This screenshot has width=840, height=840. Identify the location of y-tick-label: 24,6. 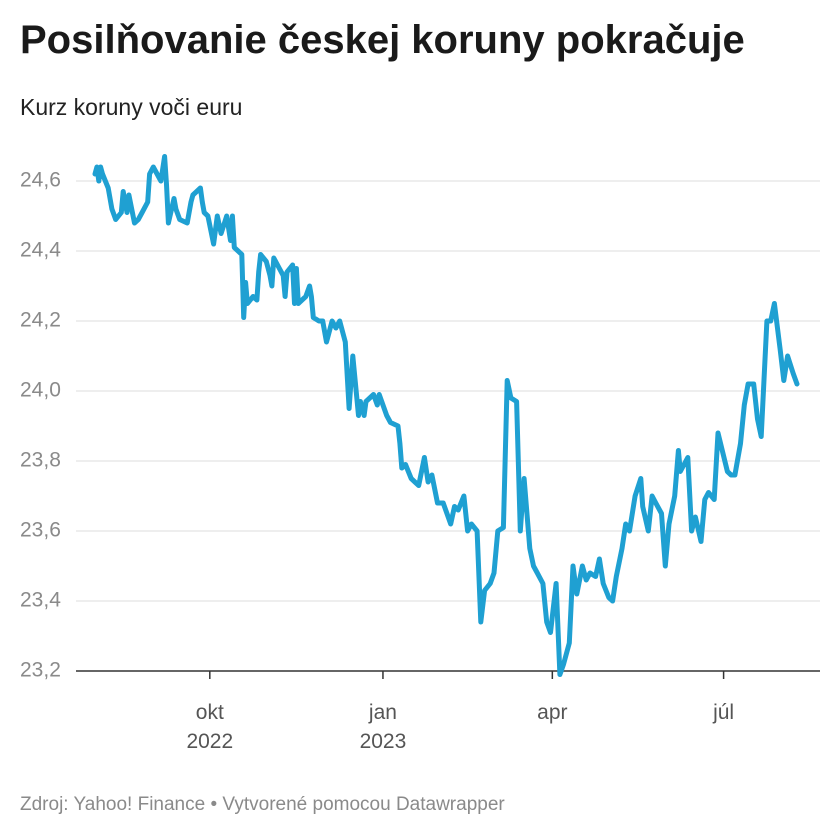
(40, 180).